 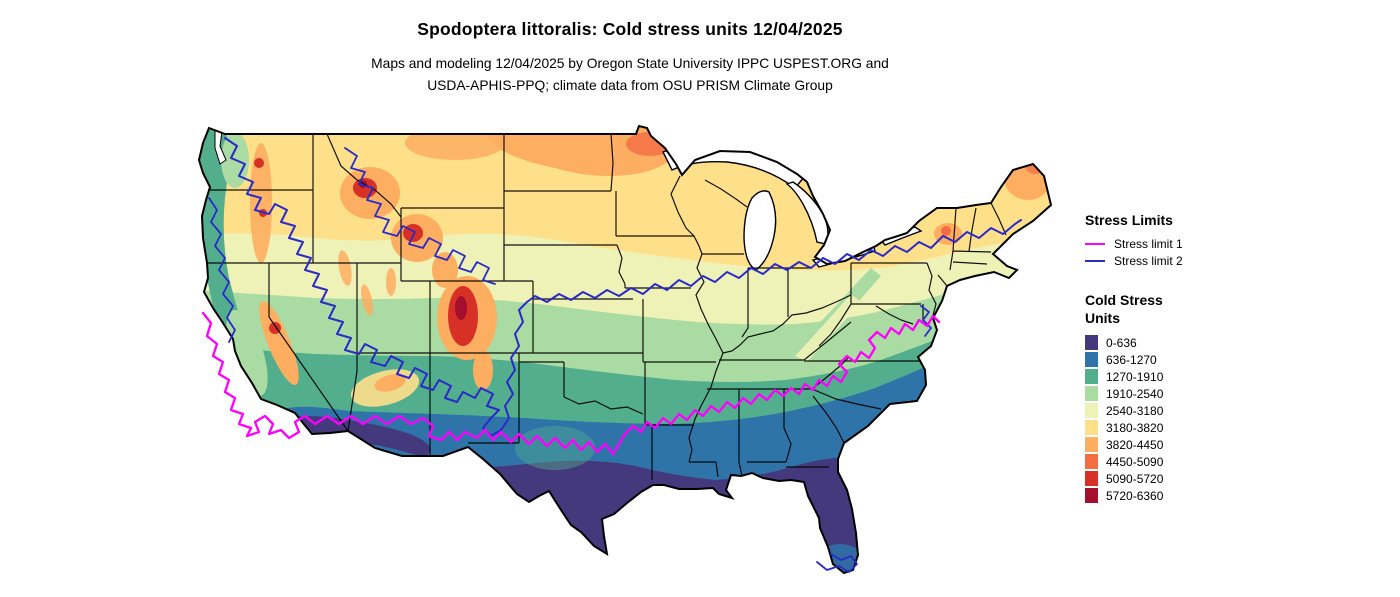 What do you see at coordinates (1135, 410) in the screenshot?
I see `range-label-4: 2540-3180` at bounding box center [1135, 410].